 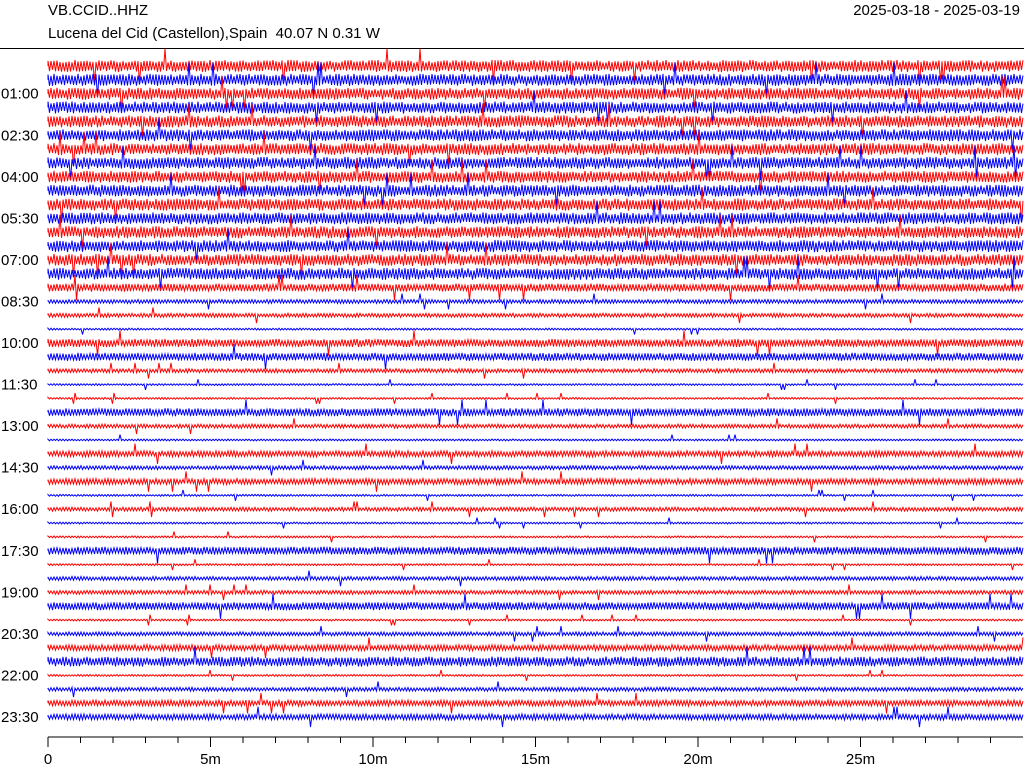 I want to click on time-label: 07:00, so click(x=20, y=260).